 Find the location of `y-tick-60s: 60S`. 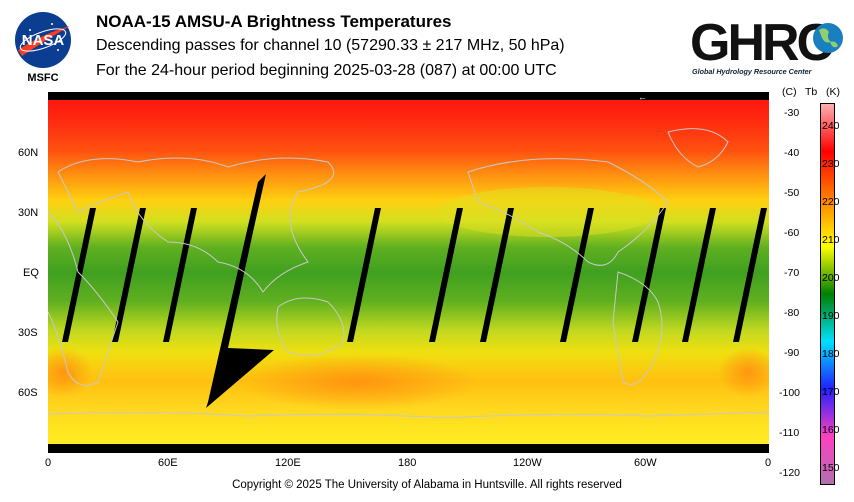

y-tick-60s: 60S is located at coordinates (28, 393).